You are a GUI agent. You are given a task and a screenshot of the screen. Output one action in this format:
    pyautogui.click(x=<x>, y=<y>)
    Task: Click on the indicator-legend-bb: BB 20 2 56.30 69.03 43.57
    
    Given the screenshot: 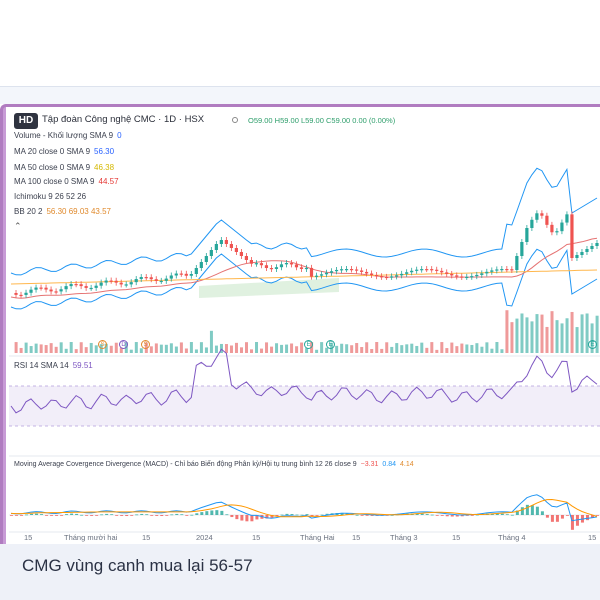 What is the action you would take?
    pyautogui.click(x=62, y=211)
    